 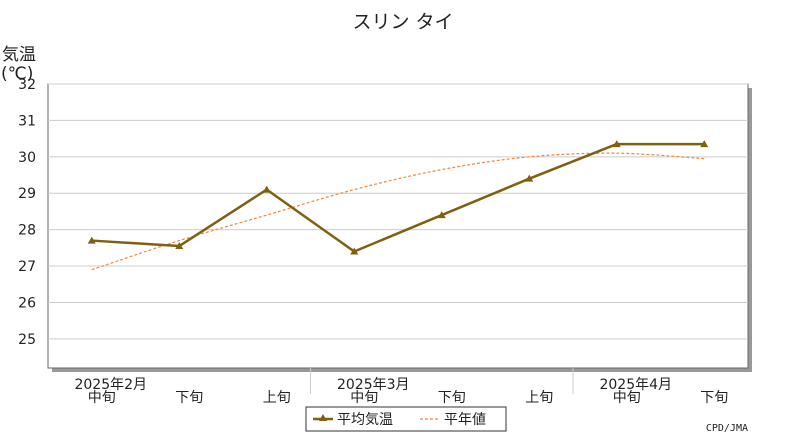 What do you see at coordinates (323, 417) in the screenshot?
I see `legend-marker-mean` at bounding box center [323, 417].